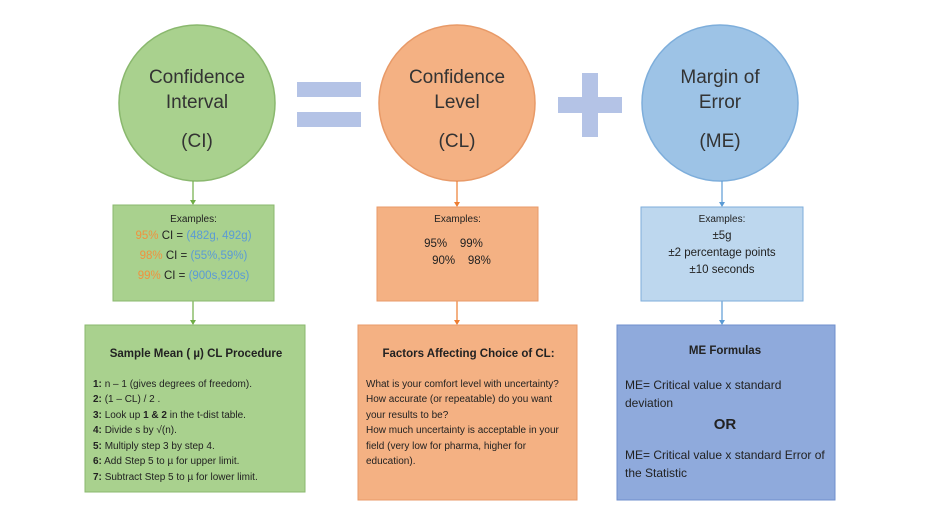 This screenshot has width=930, height=524. I want to click on formulas-box, so click(726, 412).